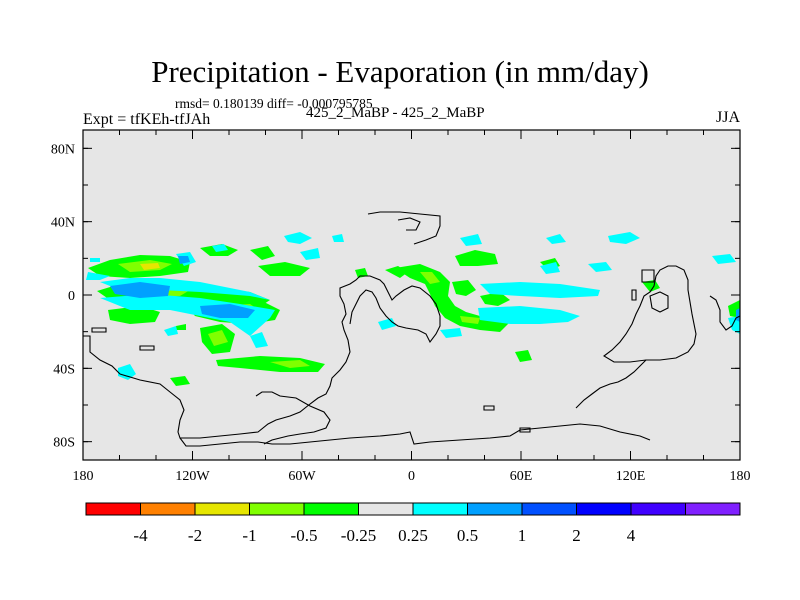  What do you see at coordinates (98, 276) in the screenshot?
I see `region-cyan-n-pacific` at bounding box center [98, 276].